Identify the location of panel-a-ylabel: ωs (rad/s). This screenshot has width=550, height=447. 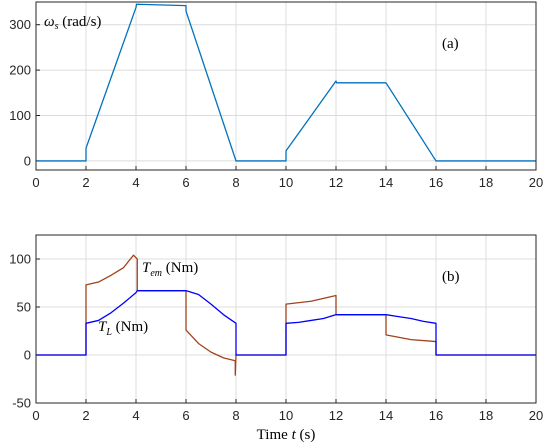
(72, 23).